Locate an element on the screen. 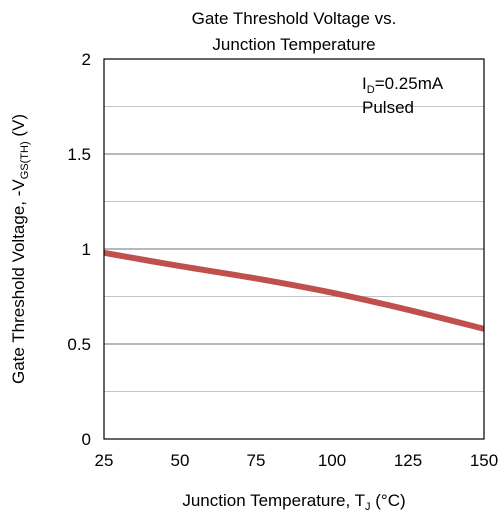  annotation-current-value: =0.25mA is located at coordinates (409, 83).